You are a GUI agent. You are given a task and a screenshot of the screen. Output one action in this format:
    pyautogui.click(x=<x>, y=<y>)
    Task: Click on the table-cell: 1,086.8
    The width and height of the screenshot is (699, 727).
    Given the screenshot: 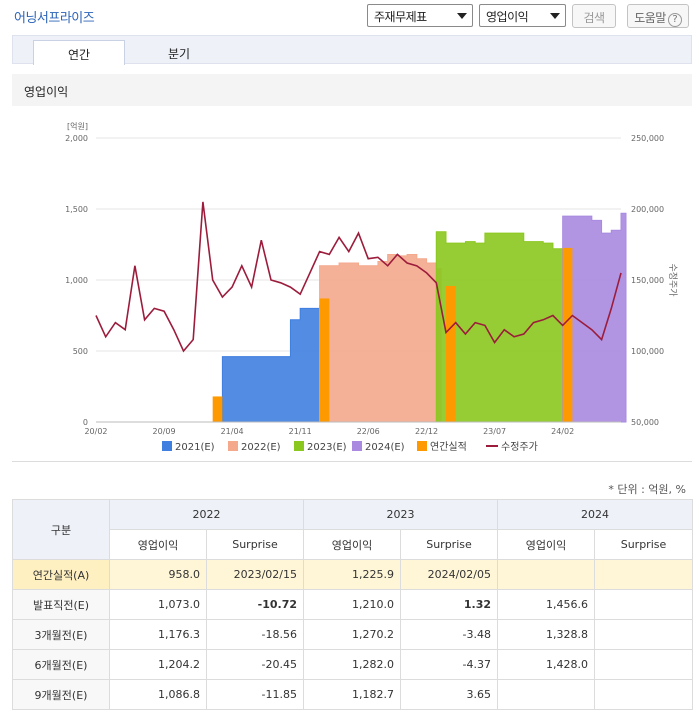 What is the action you would take?
    pyautogui.click(x=158, y=694)
    